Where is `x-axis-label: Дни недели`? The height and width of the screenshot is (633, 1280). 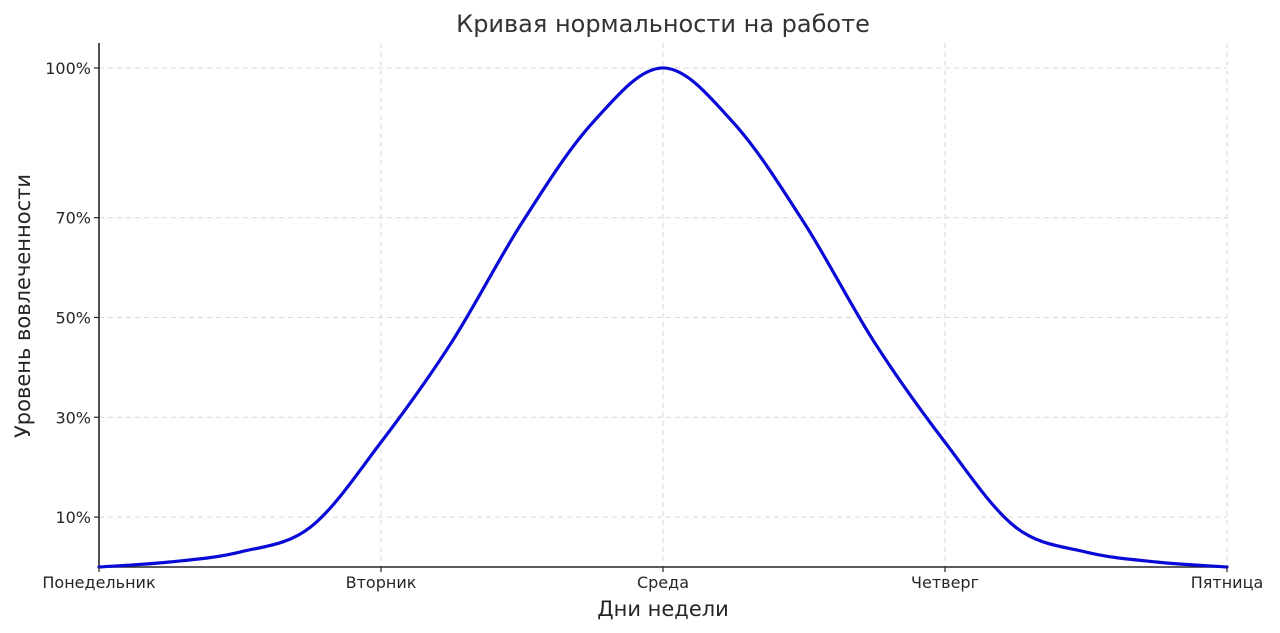
x-axis-label: Дни недели is located at coordinates (663, 609).